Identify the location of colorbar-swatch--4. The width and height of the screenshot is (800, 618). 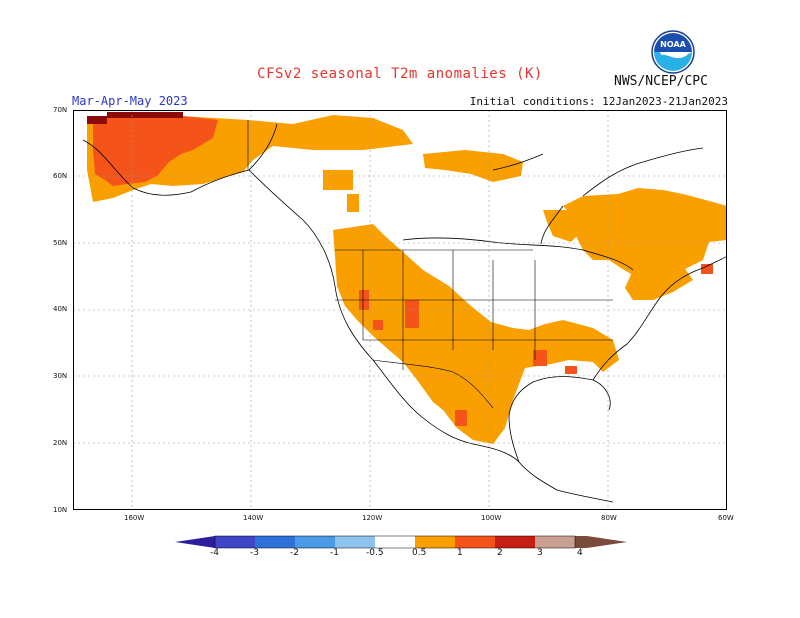
(235, 542).